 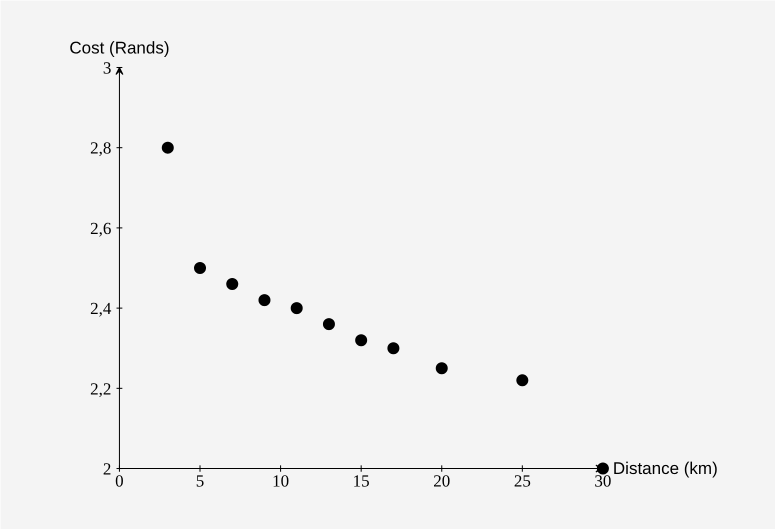 I want to click on x-tick-label: 15, so click(x=361, y=481).